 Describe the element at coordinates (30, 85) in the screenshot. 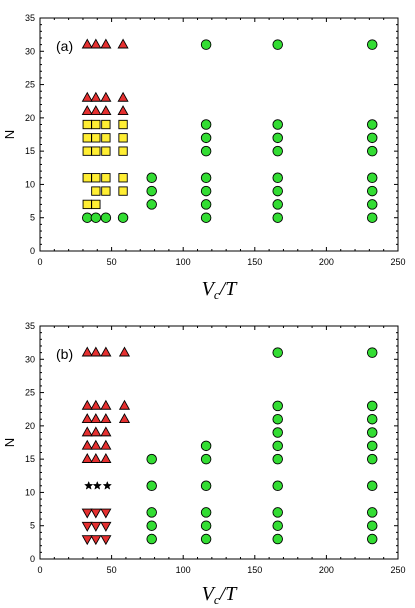

I see `y-tick-label: 25` at that location.